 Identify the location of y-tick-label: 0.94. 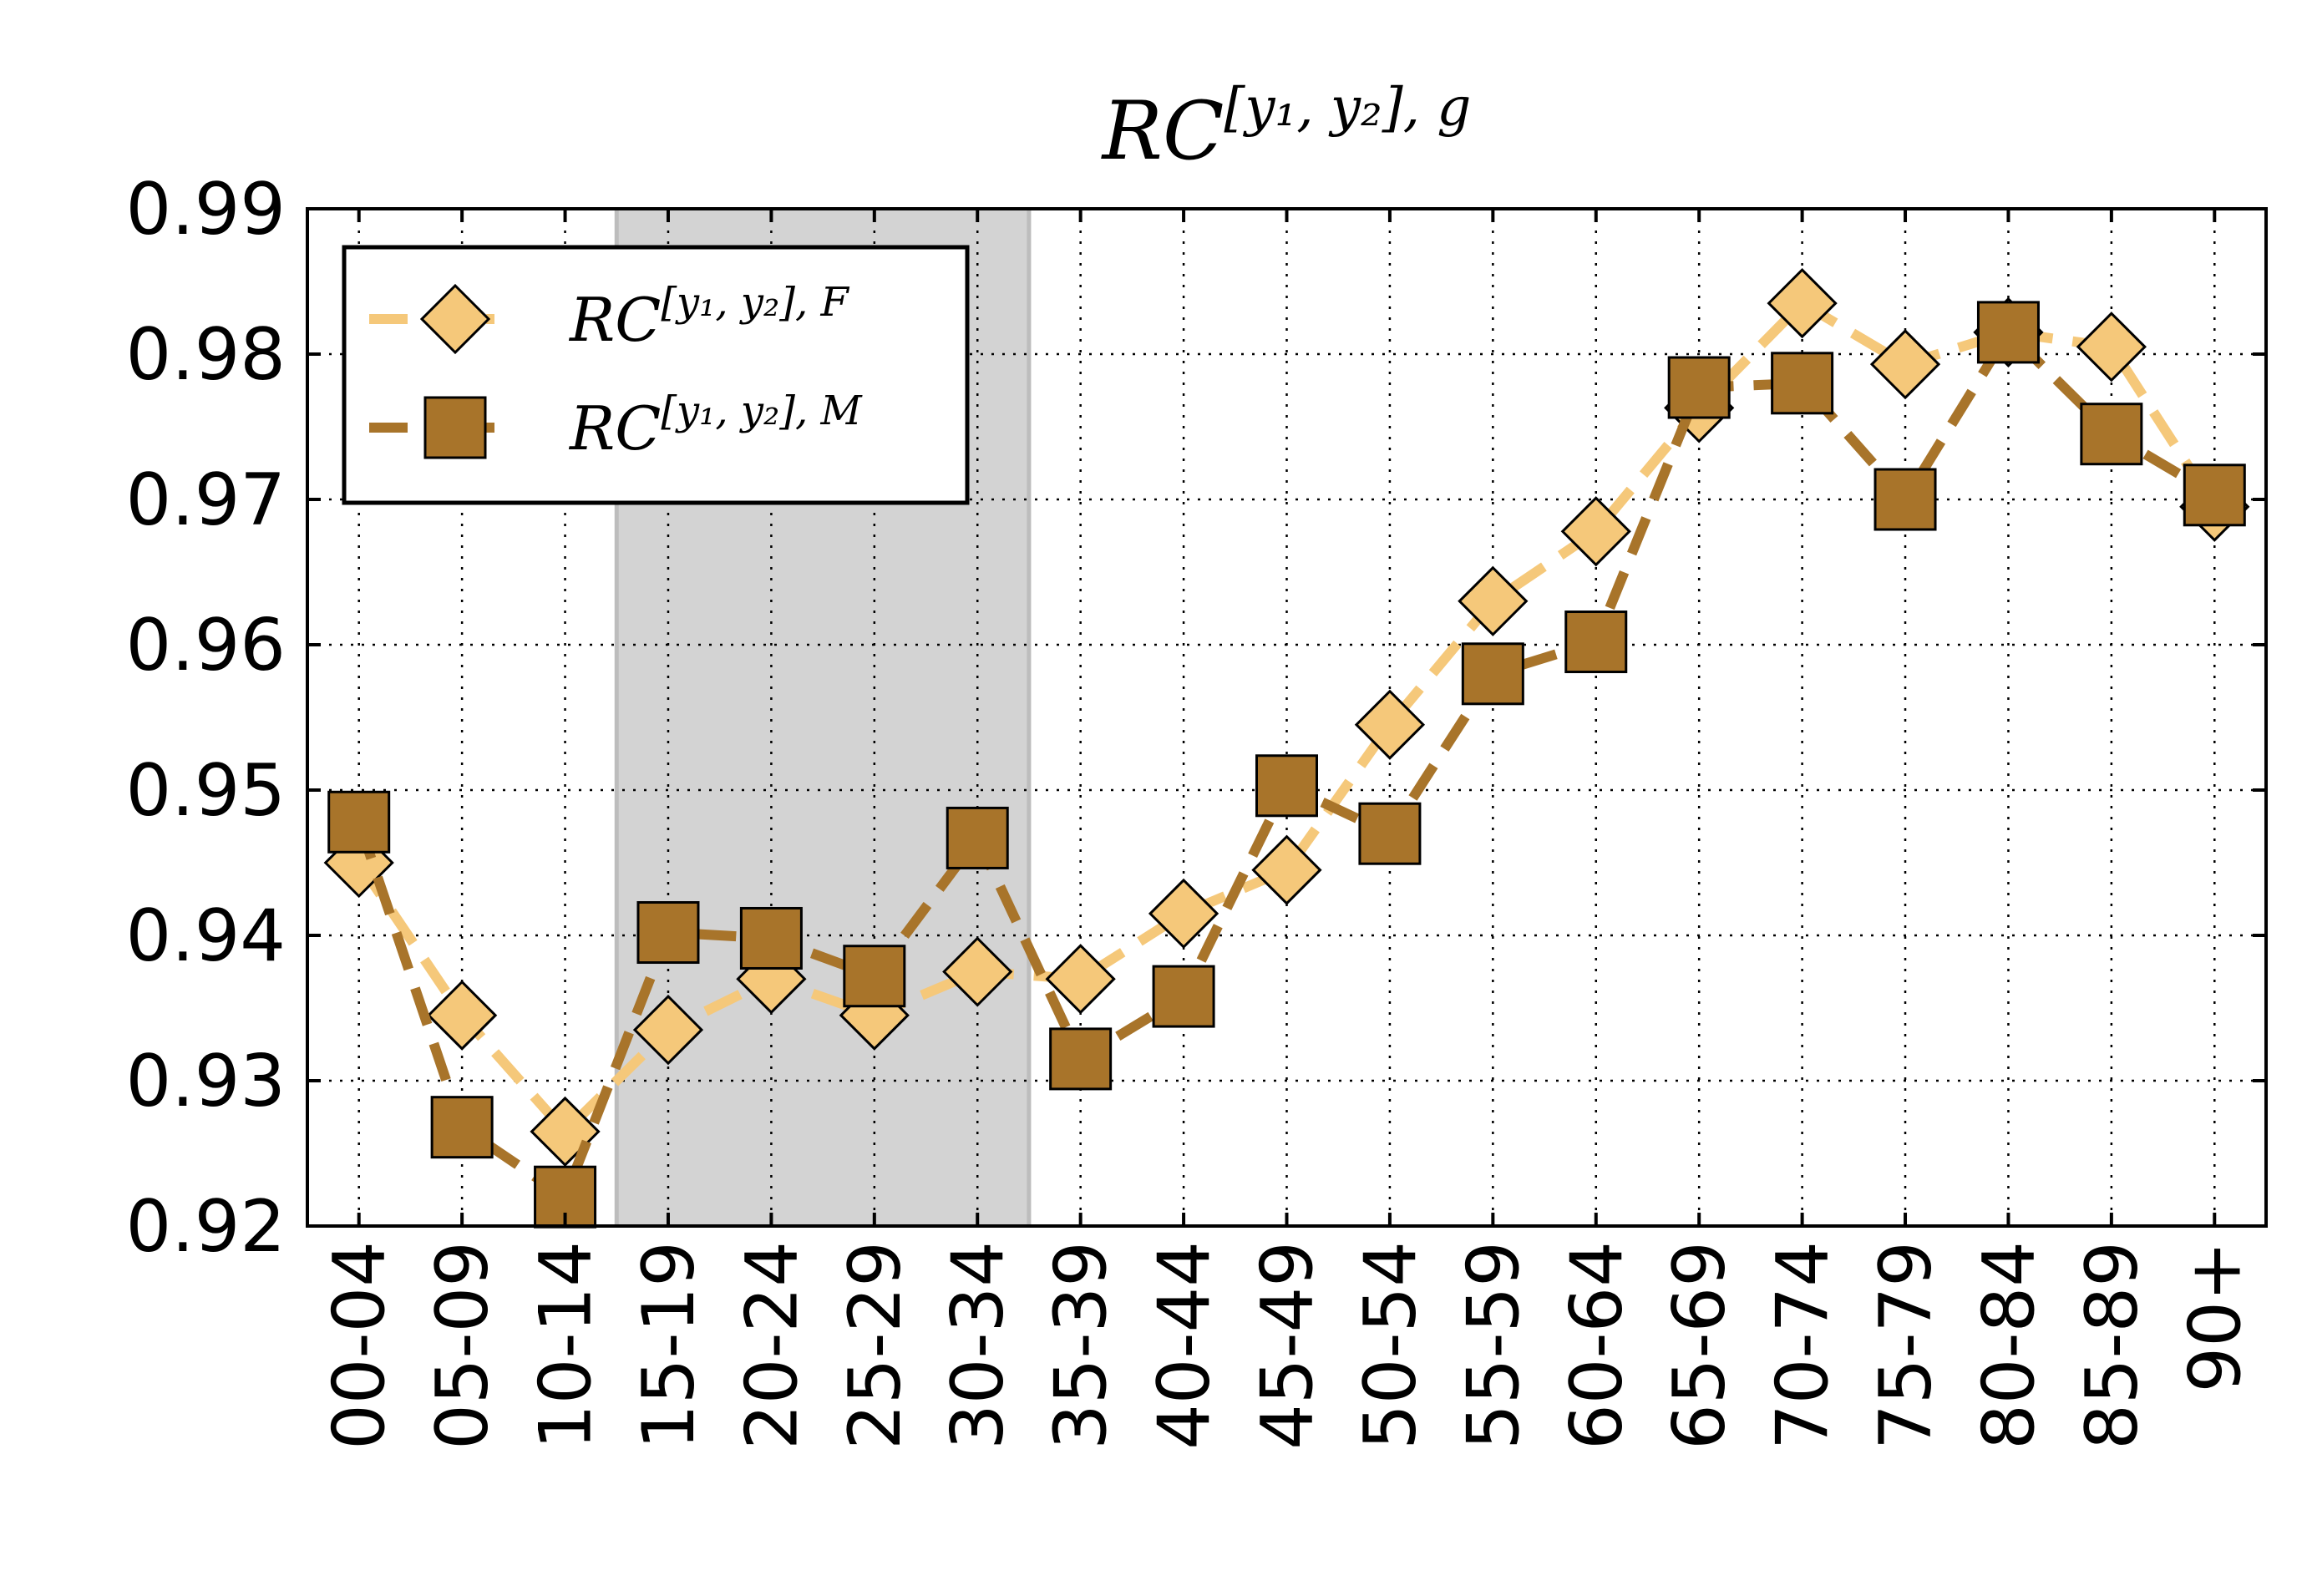
(206, 936).